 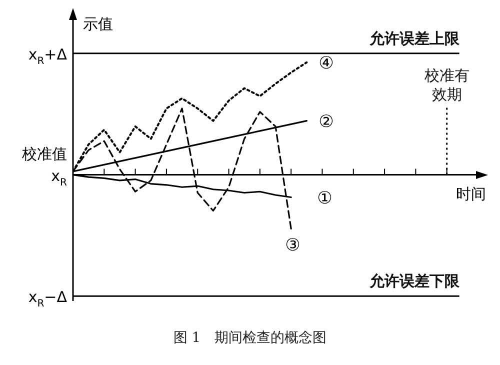 I want to click on x-axis-title: 时间, so click(x=471, y=193).